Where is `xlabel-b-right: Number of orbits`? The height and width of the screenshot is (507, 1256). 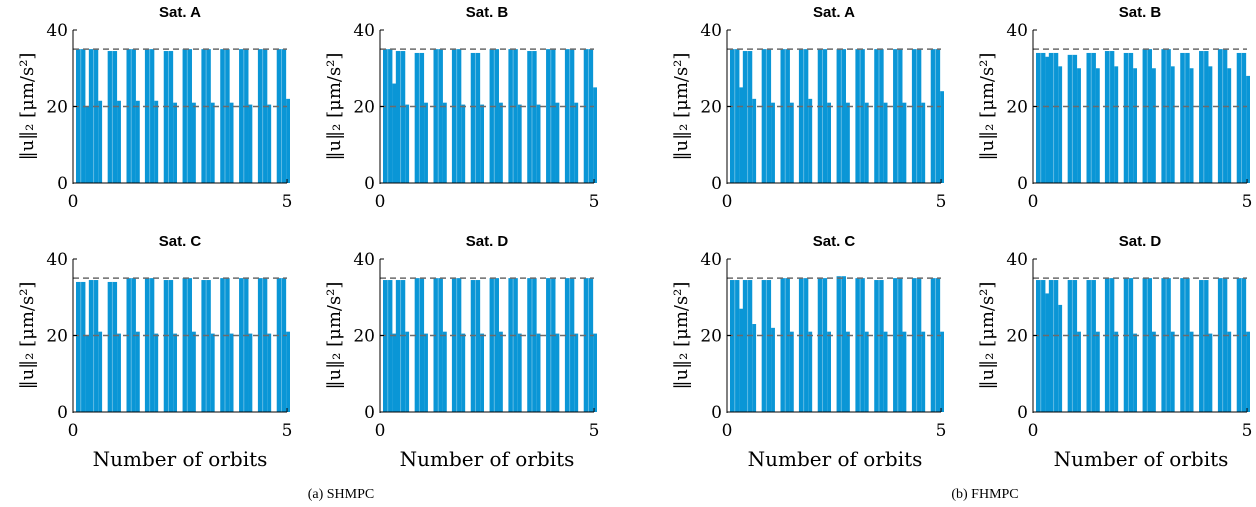
xlabel-b-right: Number of orbits is located at coordinates (1141, 459).